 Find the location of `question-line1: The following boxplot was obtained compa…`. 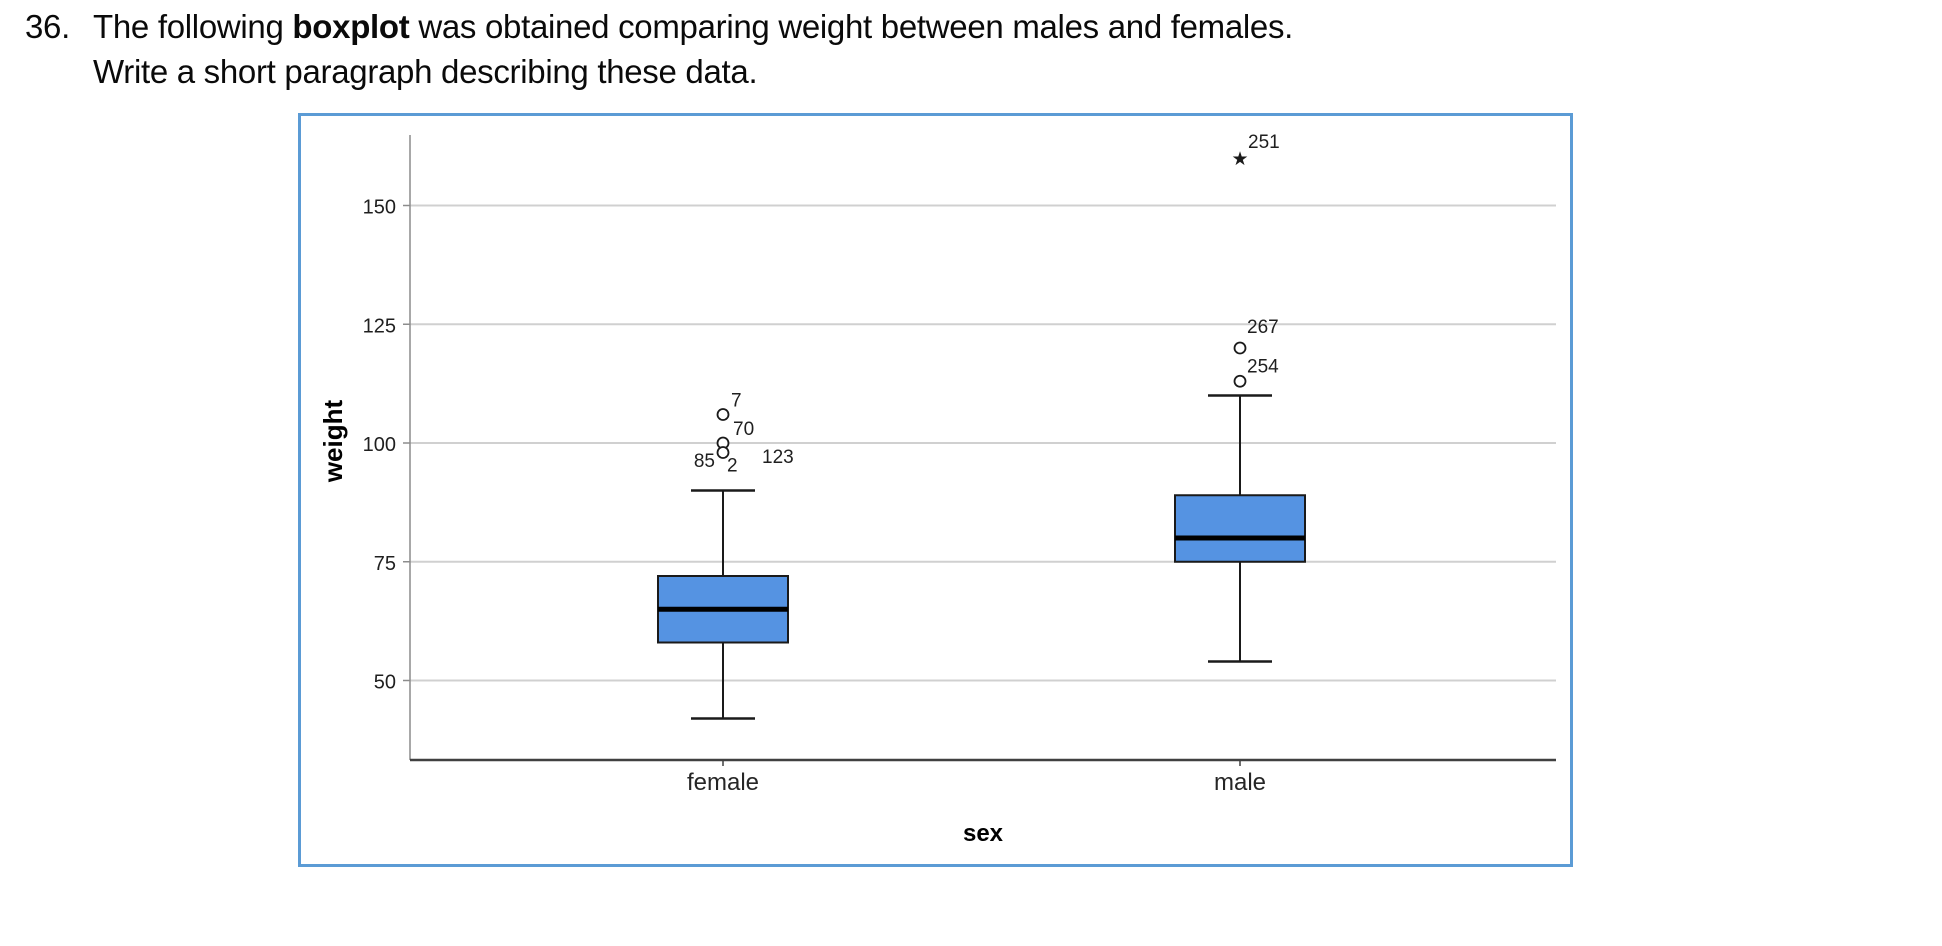

question-line1: The following boxplot was obtained compa… is located at coordinates (693, 26).